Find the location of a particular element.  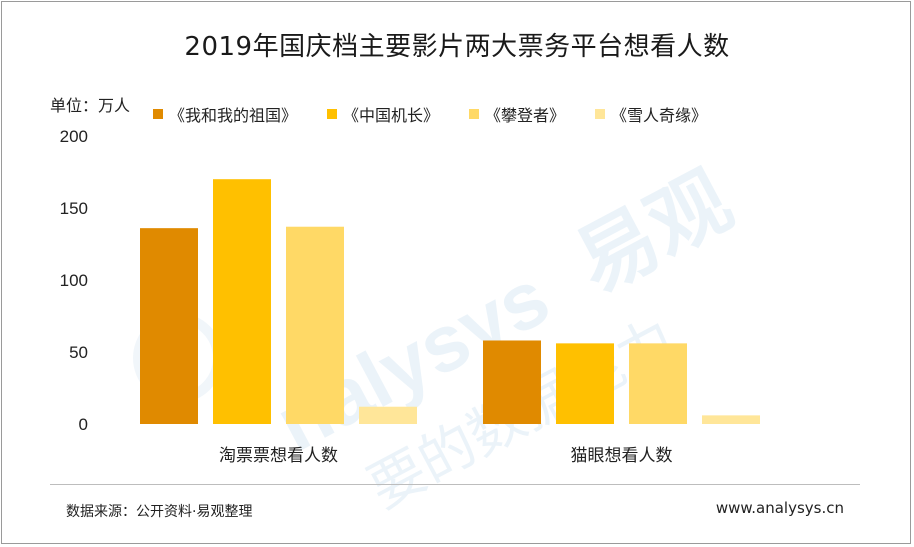

footer-divider is located at coordinates (455, 484).